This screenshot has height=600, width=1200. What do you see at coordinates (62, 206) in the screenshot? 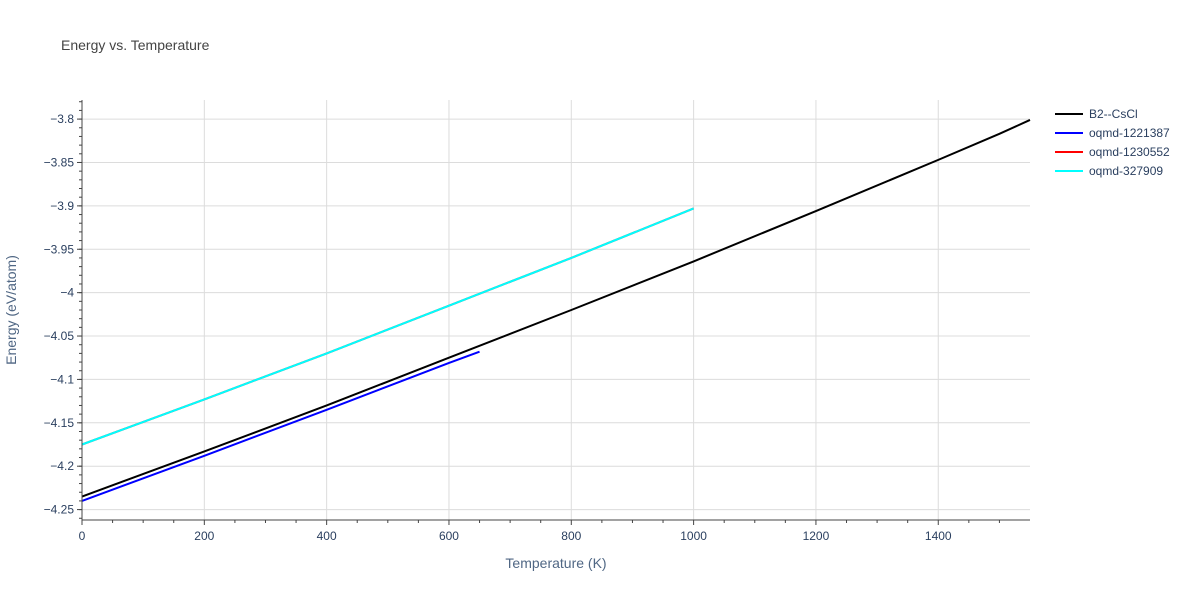
I see `y-tick-label: −3.9` at bounding box center [62, 206].